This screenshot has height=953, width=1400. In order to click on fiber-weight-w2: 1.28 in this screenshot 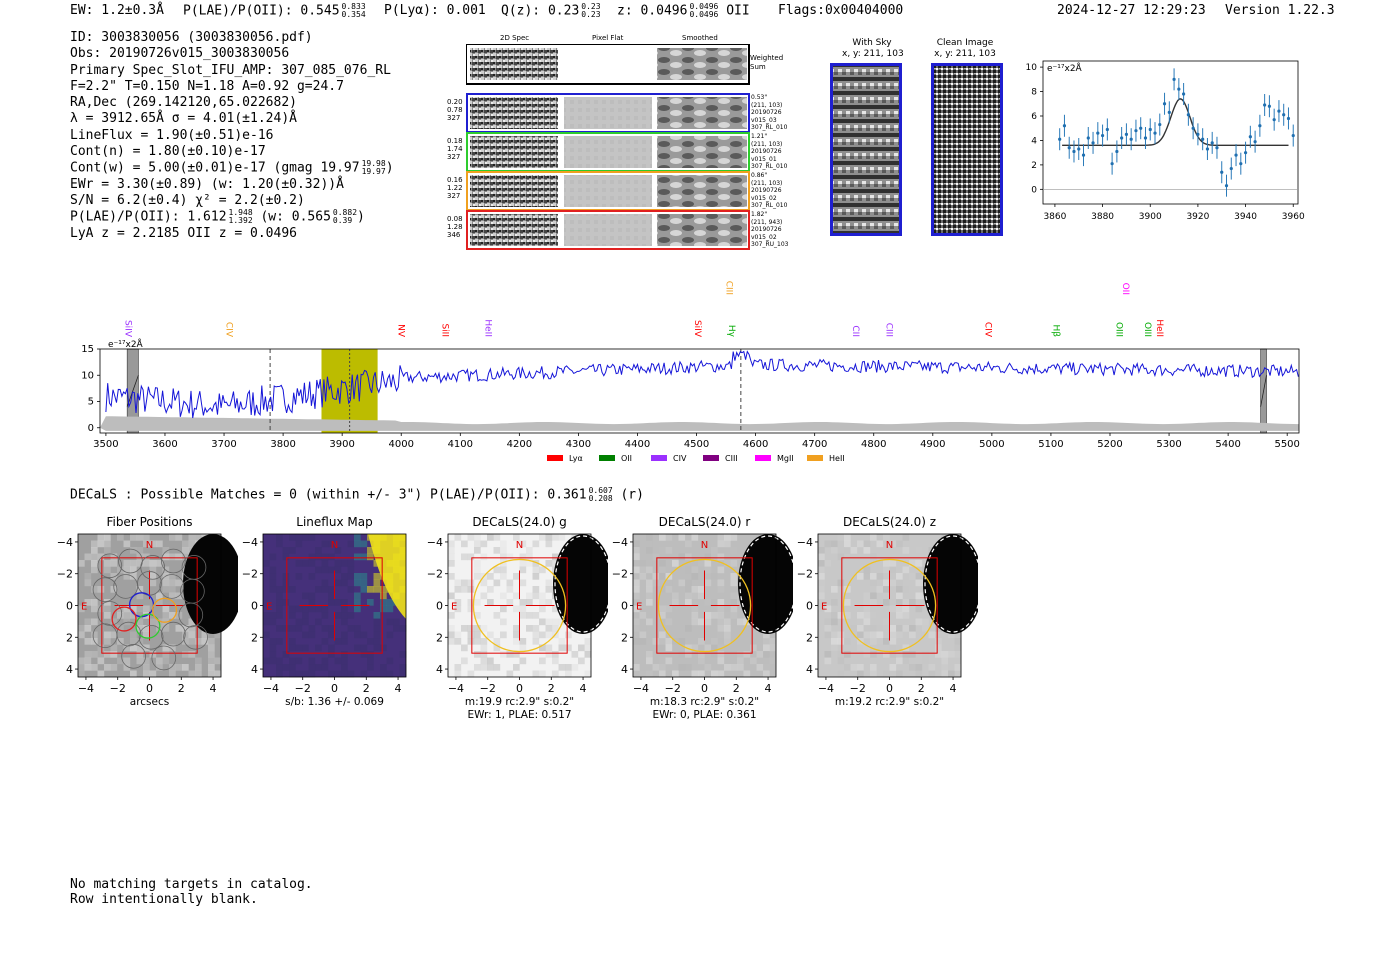, I will do `click(455, 227)`.